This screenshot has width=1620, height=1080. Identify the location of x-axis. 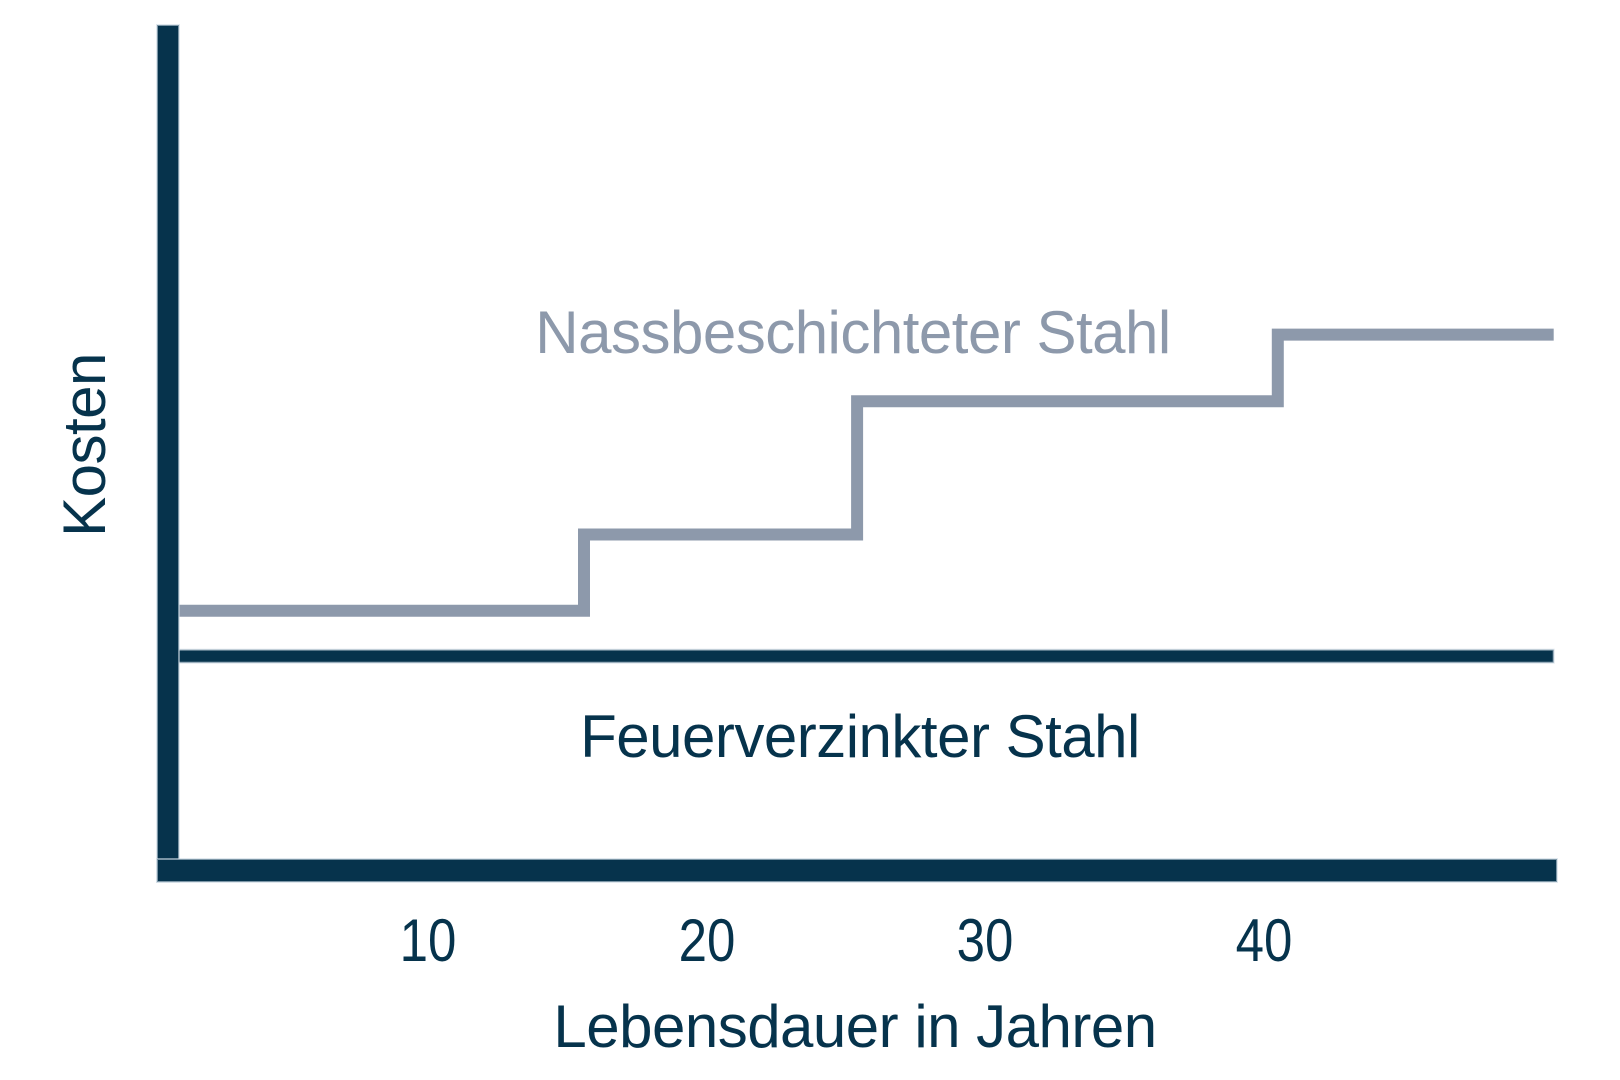
(857, 870).